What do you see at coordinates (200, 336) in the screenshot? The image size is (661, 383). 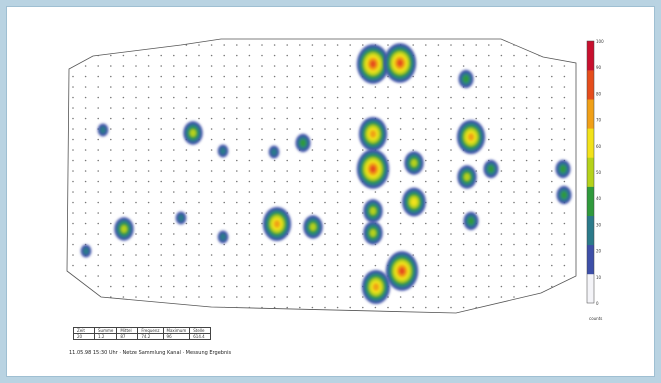 I see `stats-value-cell: 614.4` at bounding box center [200, 336].